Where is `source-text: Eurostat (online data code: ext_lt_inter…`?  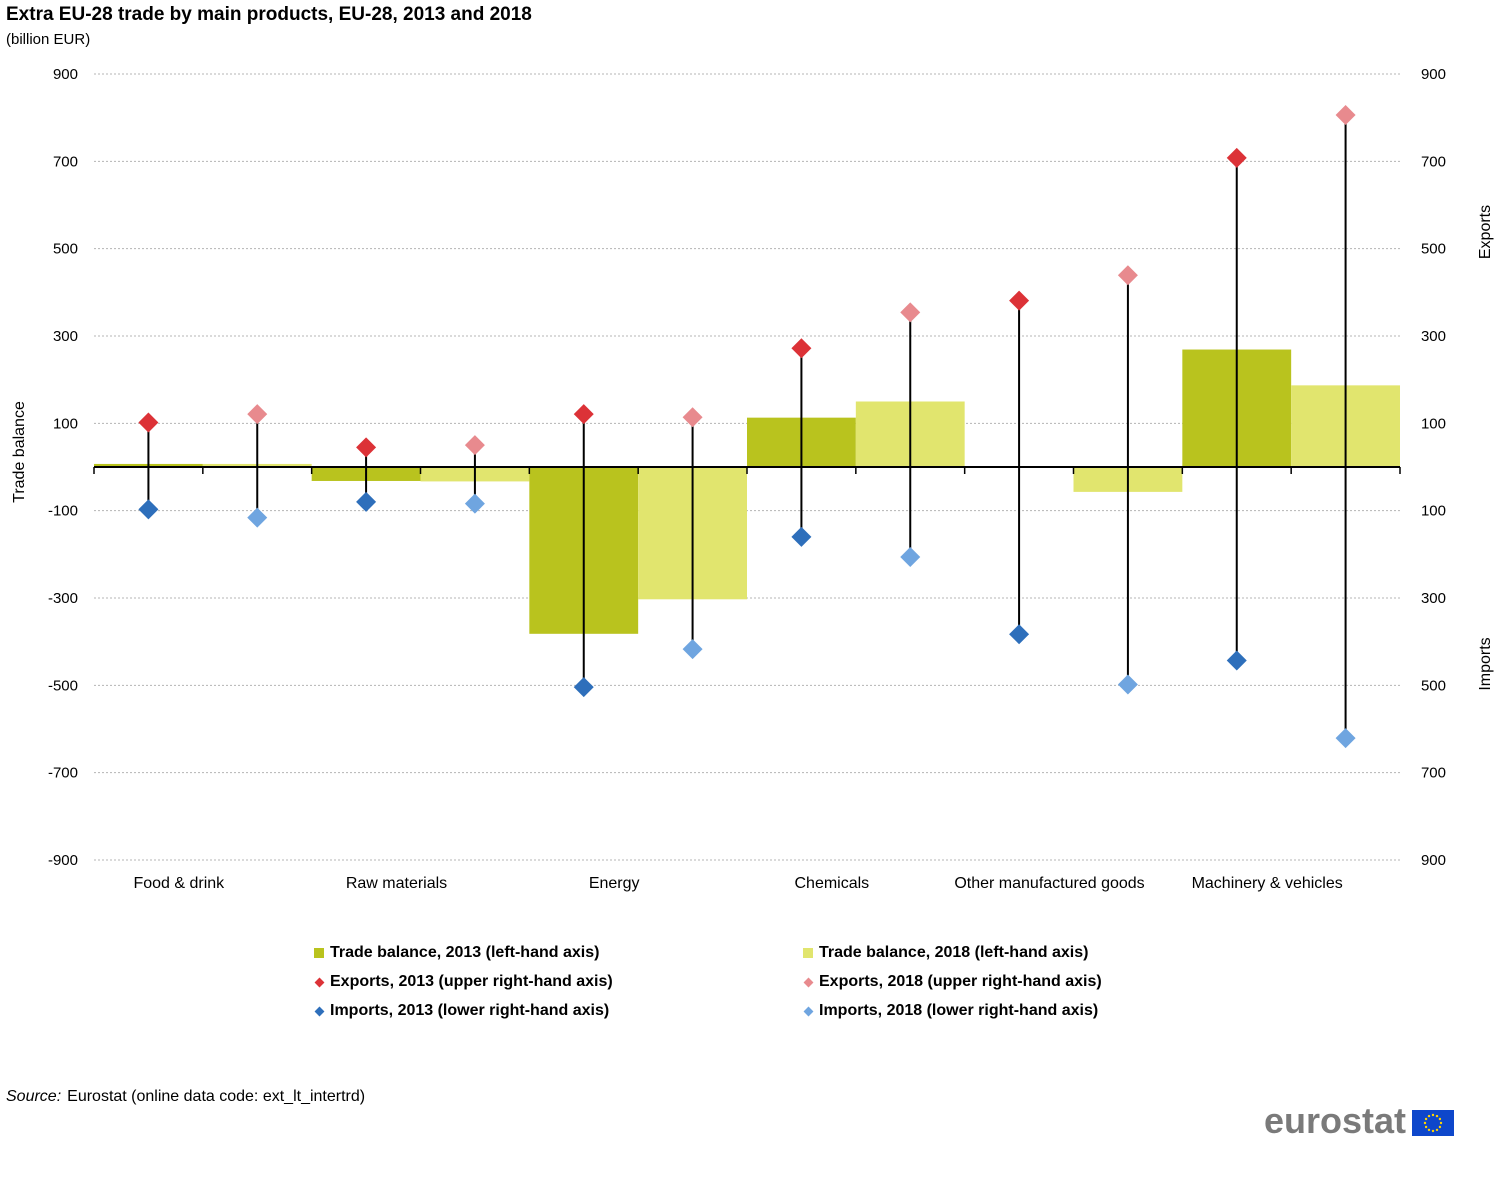 source-text: Eurostat (online data code: ext_lt_inter… is located at coordinates (216, 1096).